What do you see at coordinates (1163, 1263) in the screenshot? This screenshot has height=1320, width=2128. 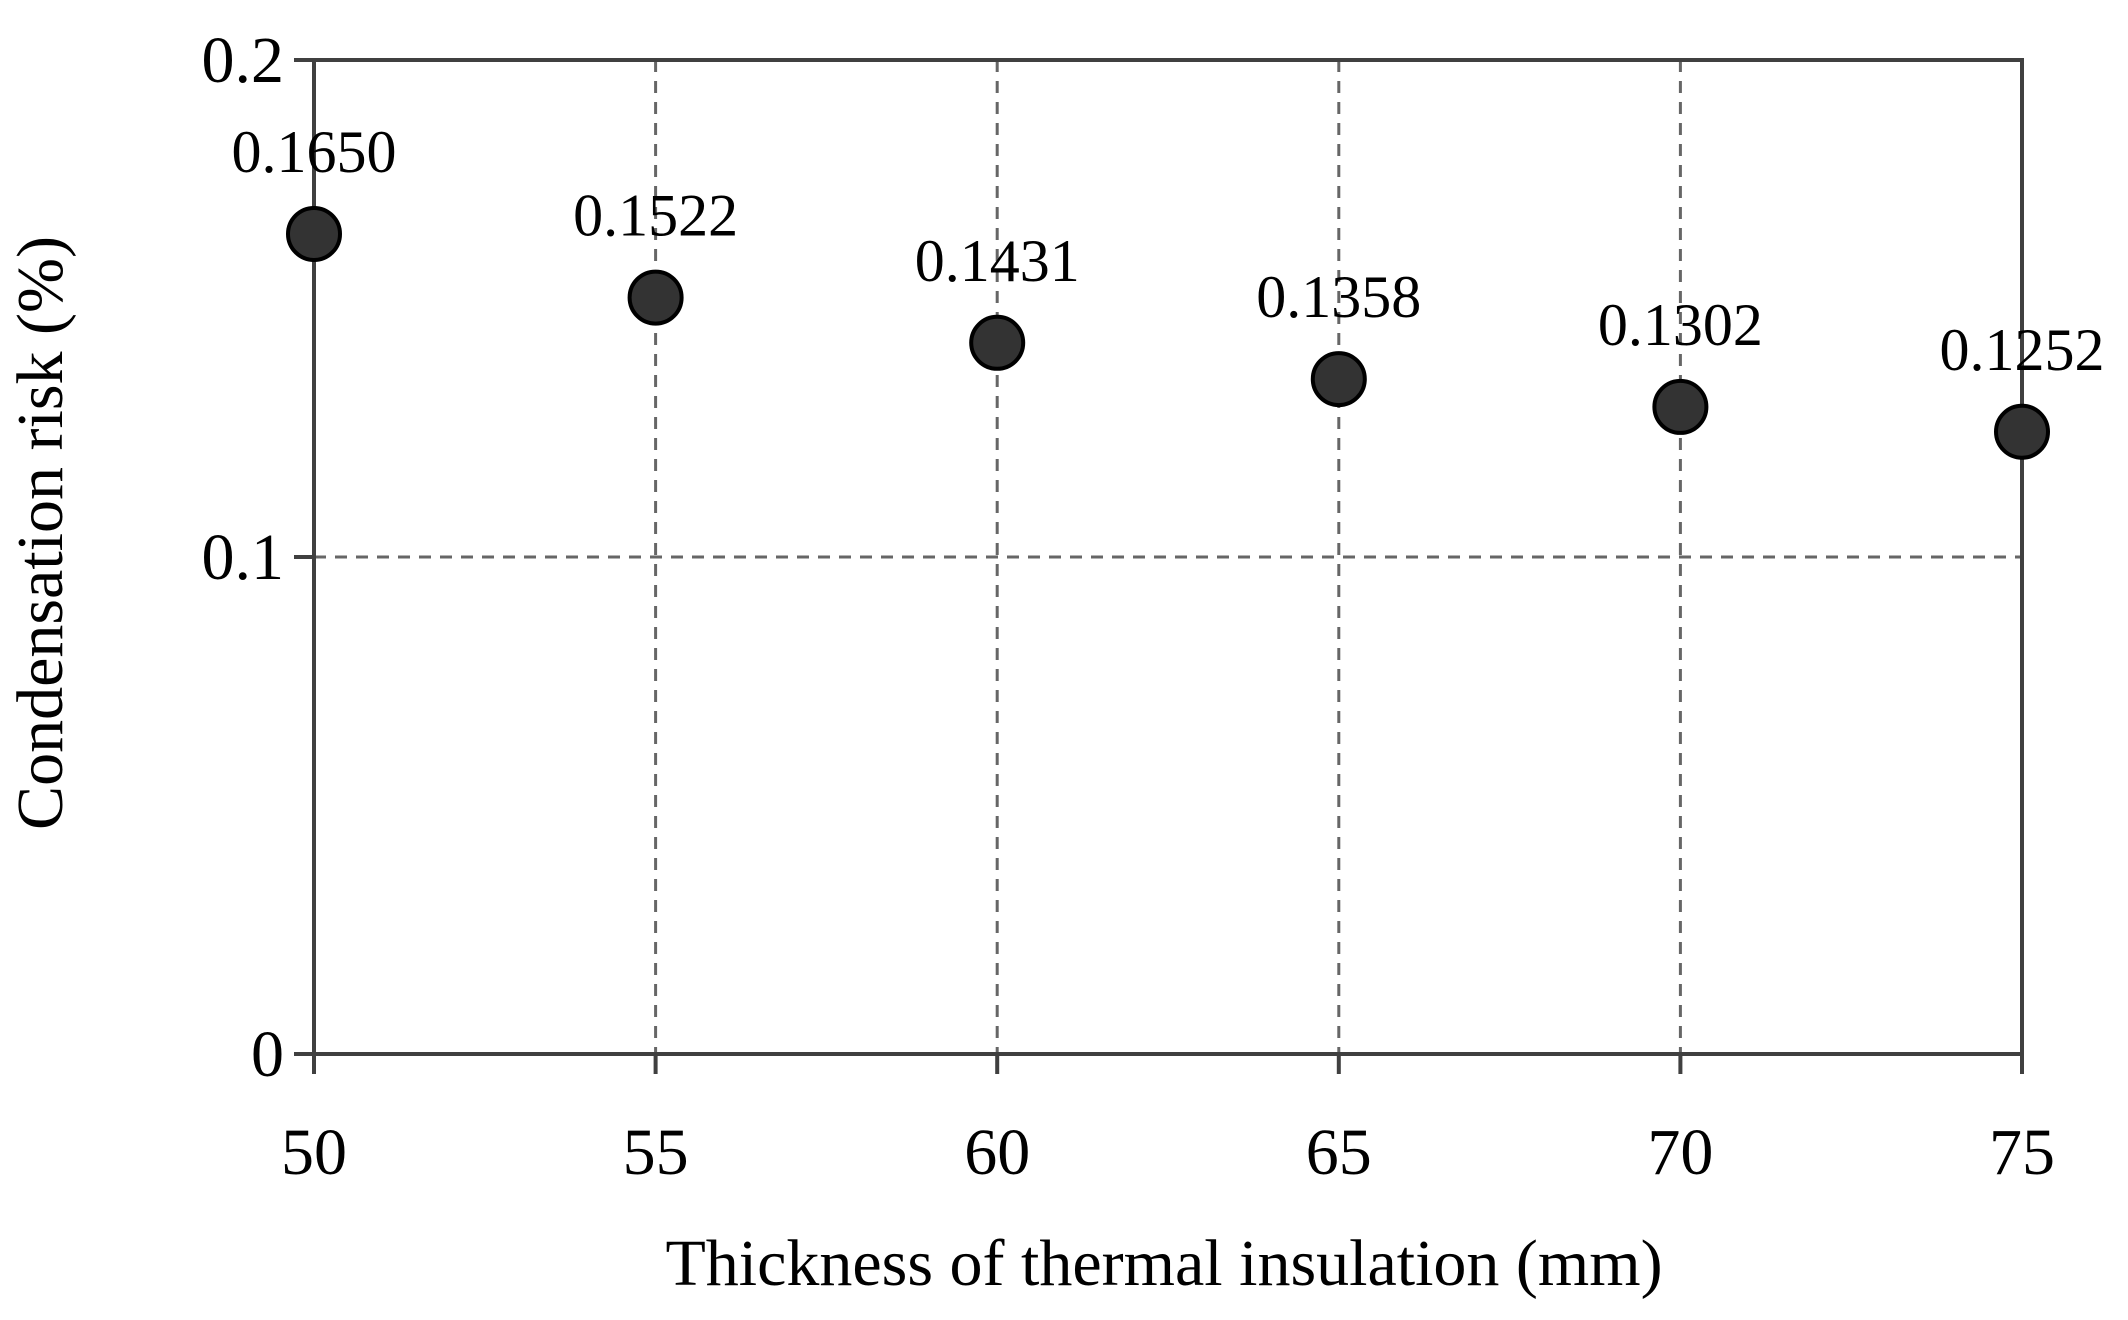 I see `x-axis-title: Thickness of thermal insulation (mm)` at bounding box center [1163, 1263].